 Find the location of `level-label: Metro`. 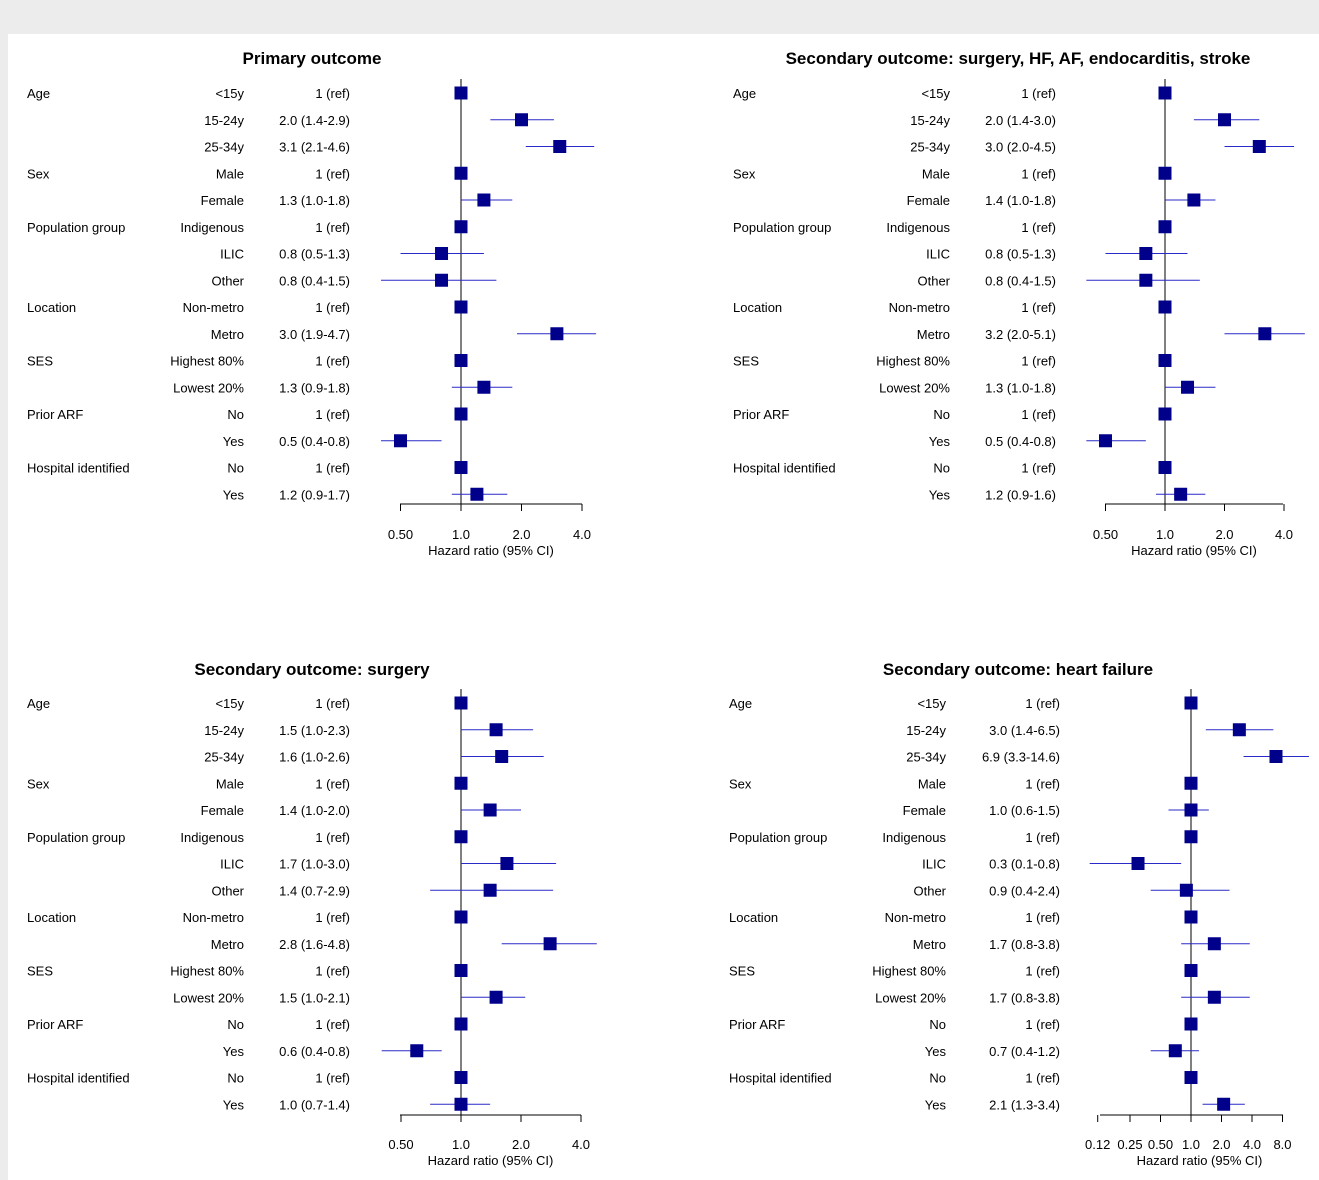

level-label: Metro is located at coordinates (933, 334).